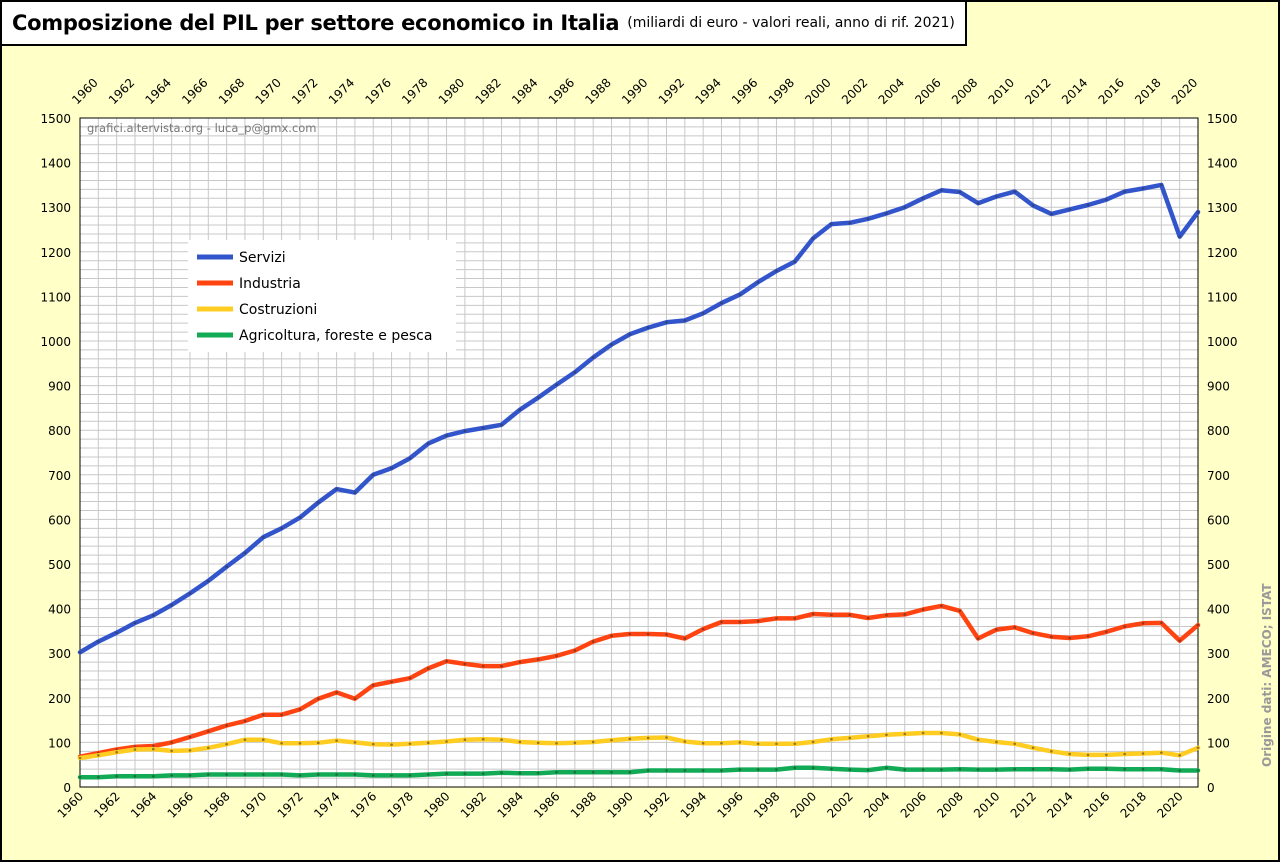 Image resolution: width=1280 pixels, height=862 pixels. Describe the element at coordinates (1074, 91) in the screenshot. I see `x-tick-label-top: 2014` at that location.